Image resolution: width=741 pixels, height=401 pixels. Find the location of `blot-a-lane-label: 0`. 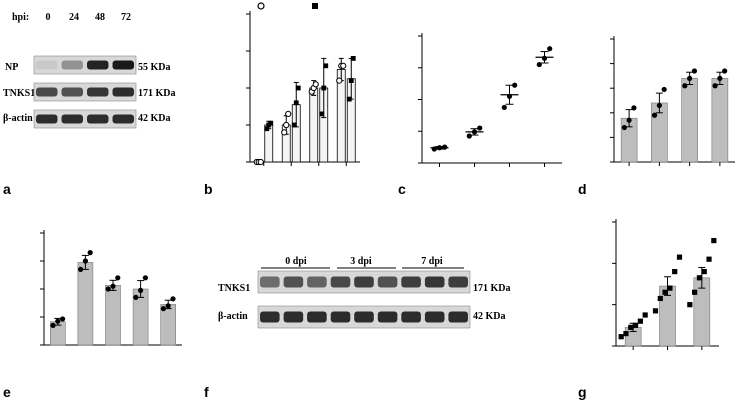

blot-a-lane-label: 0 is located at coordinates (48, 17).